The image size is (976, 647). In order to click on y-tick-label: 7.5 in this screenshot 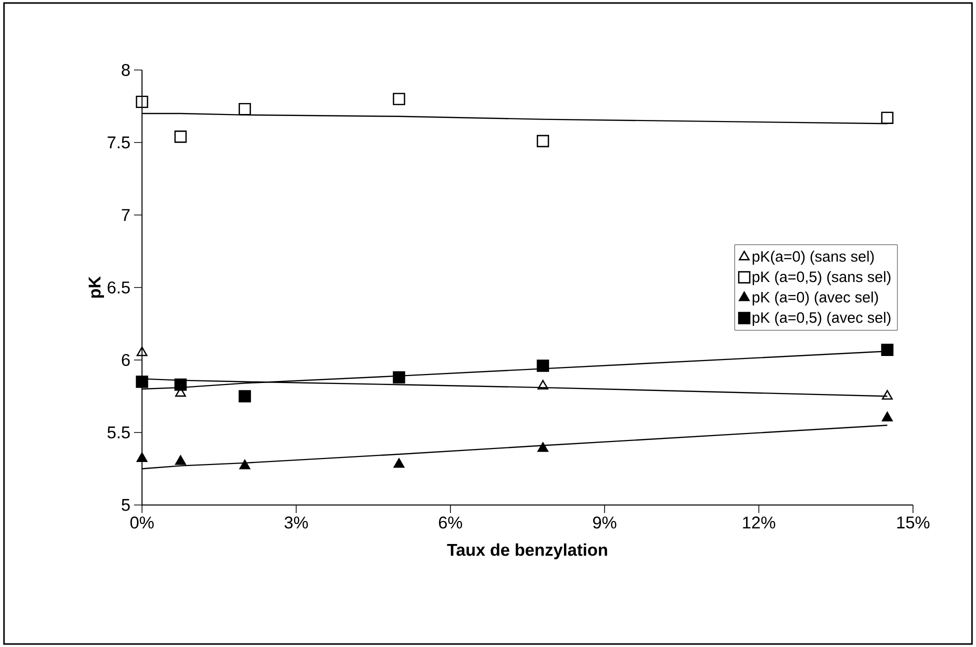, I will do `click(119, 142)`.